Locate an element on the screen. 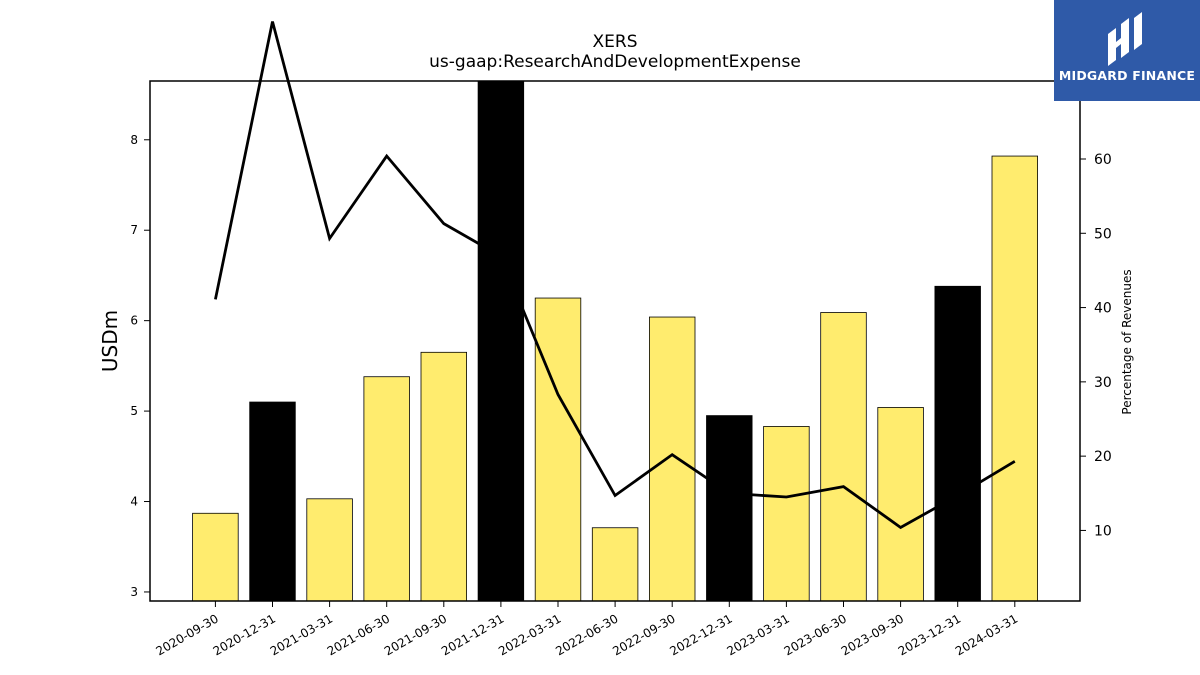 This screenshot has height=675, width=1200. y-tick-label: 4 is located at coordinates (134, 502).